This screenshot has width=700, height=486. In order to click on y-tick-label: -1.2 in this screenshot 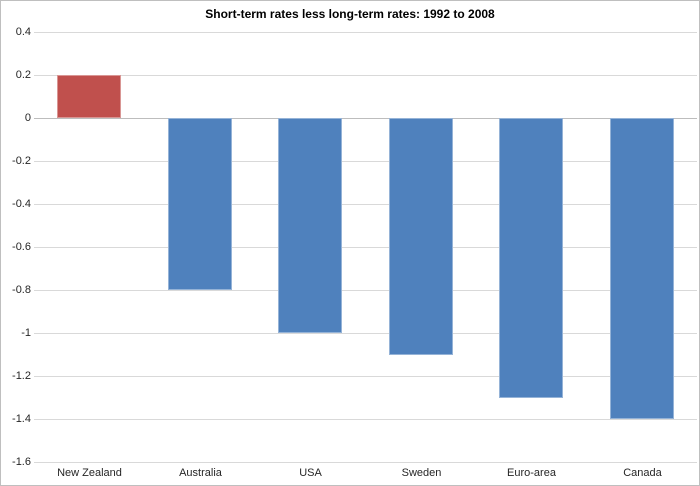, I will do `click(21, 376)`.